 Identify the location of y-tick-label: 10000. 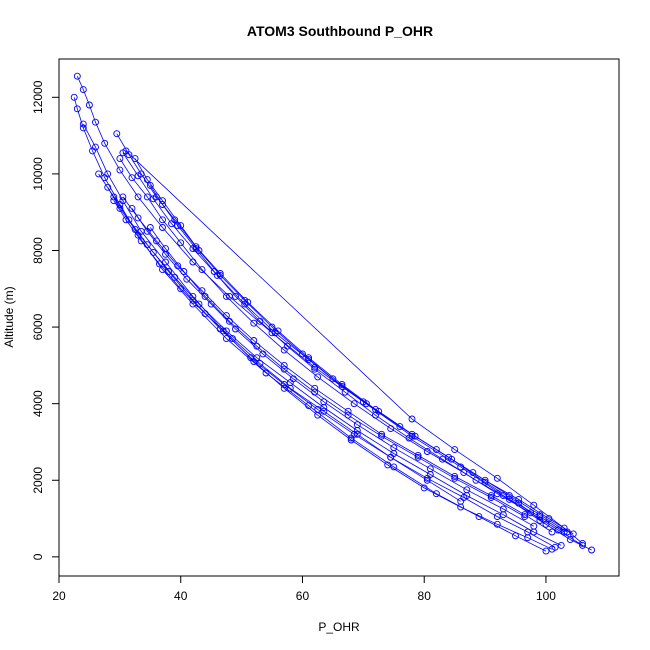
(38, 174).